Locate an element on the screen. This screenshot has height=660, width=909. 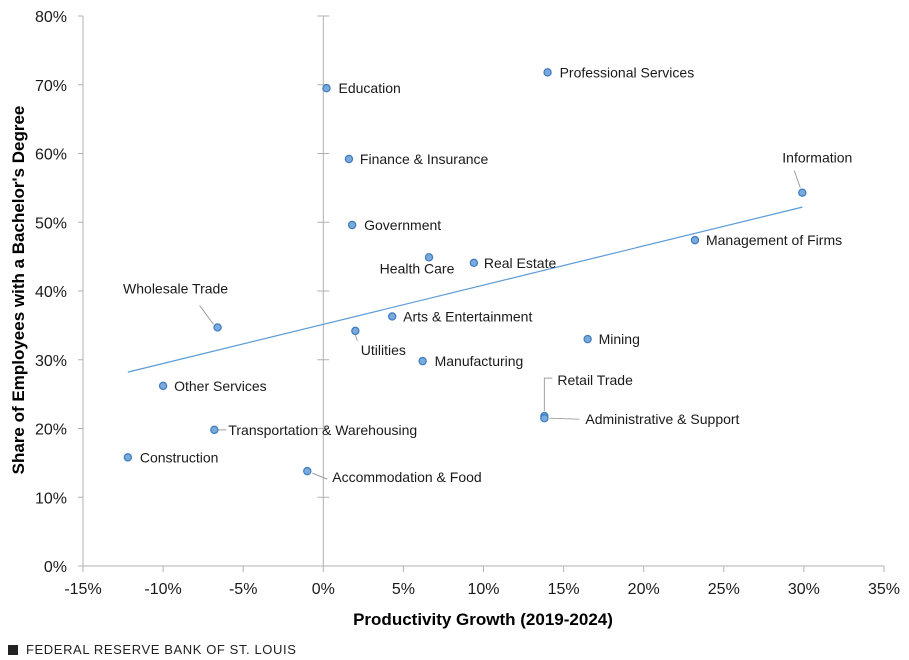
x-axis-title: Productivity Growth (2019-2024) is located at coordinates (483, 619).